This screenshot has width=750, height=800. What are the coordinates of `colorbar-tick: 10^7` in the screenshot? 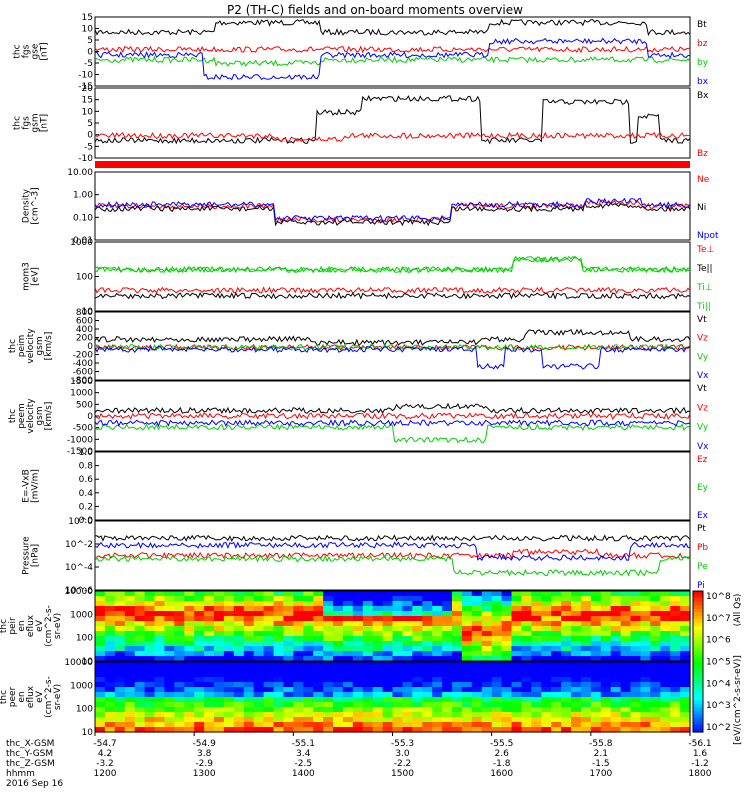 It's located at (718, 619).